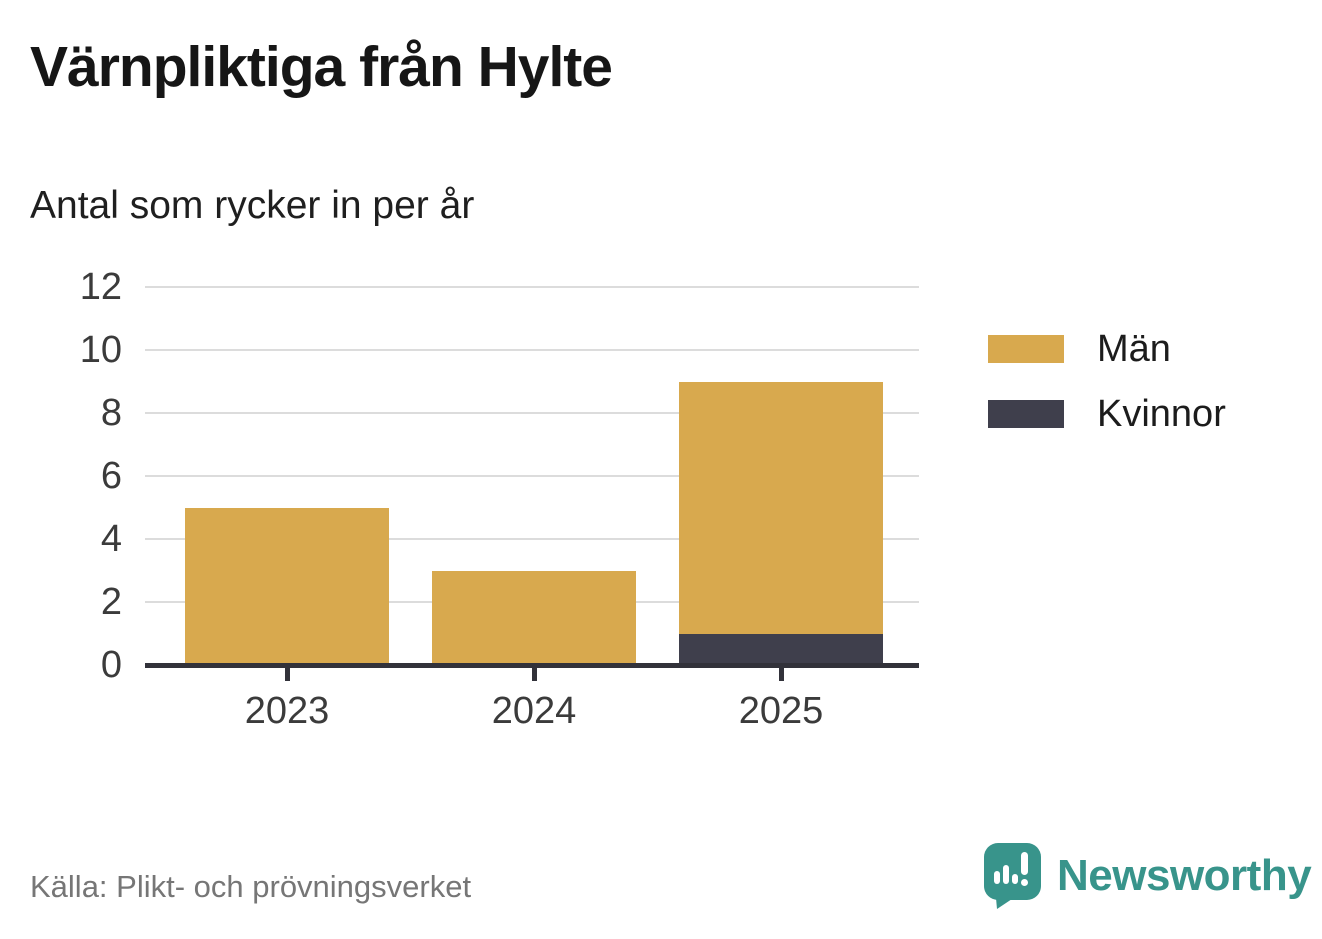 The height and width of the screenshot is (939, 1322). I want to click on newsworthy-logo: Newsworthy, so click(1147, 876).